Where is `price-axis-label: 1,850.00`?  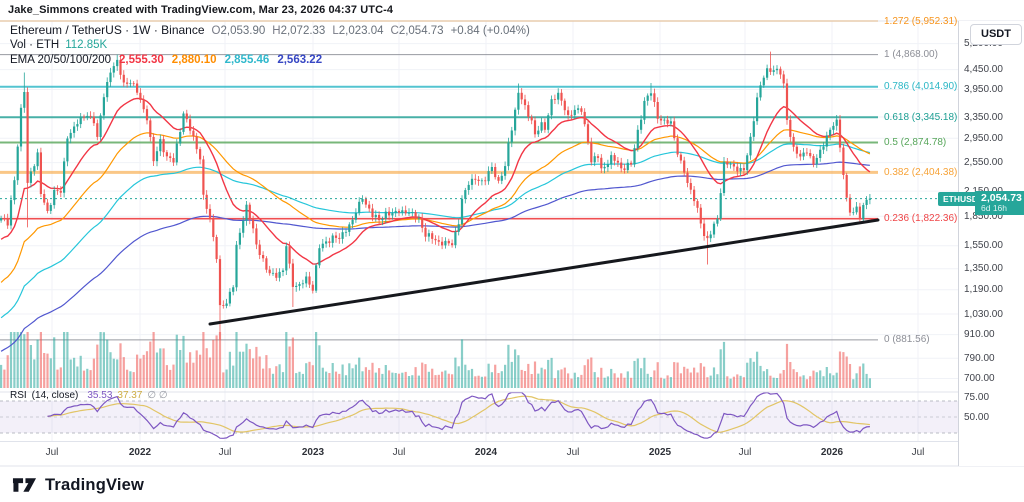
price-axis-label: 1,850.00 is located at coordinates (983, 216).